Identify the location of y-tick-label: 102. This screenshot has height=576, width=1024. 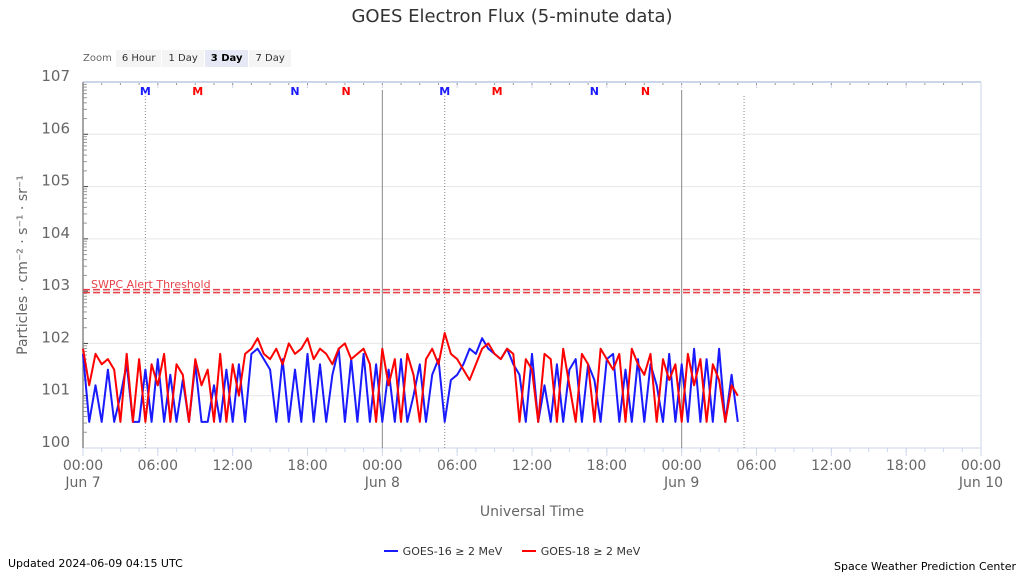
(55, 337).